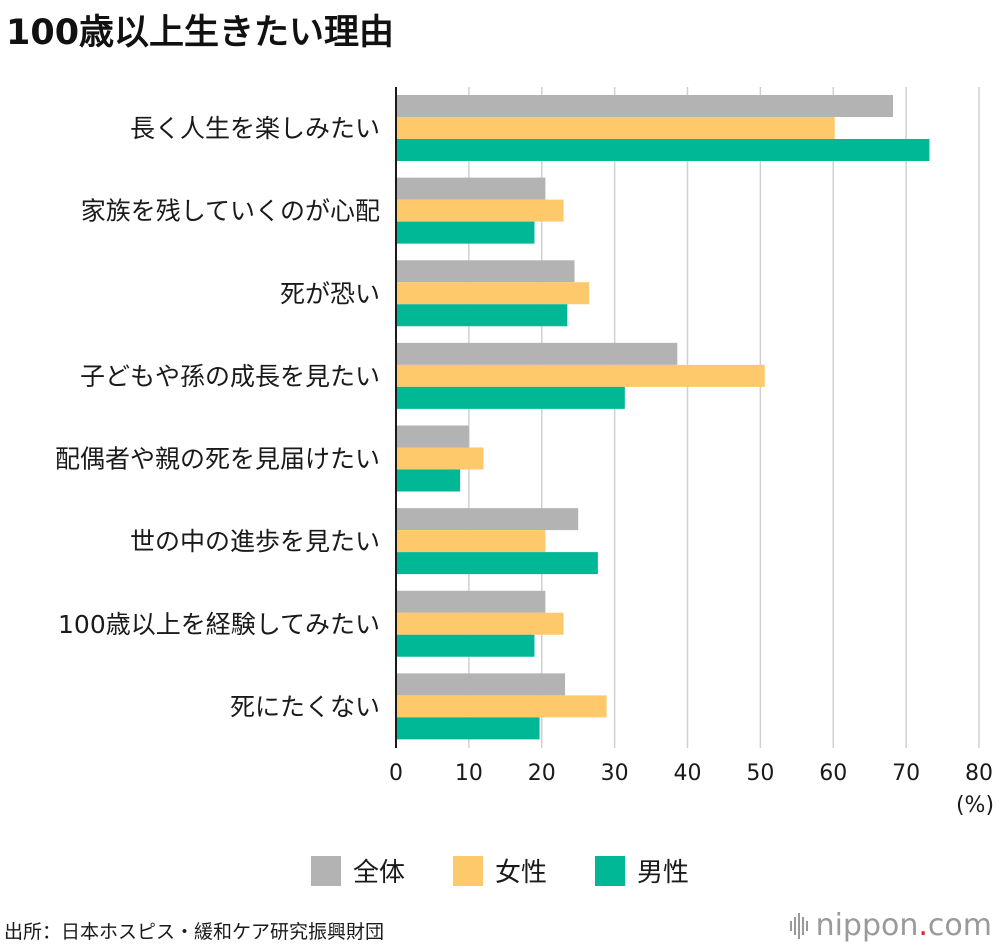 Image resolution: width=1000 pixels, height=950 pixels. I want to click on legend-item-0: 全体, so click(357, 870).